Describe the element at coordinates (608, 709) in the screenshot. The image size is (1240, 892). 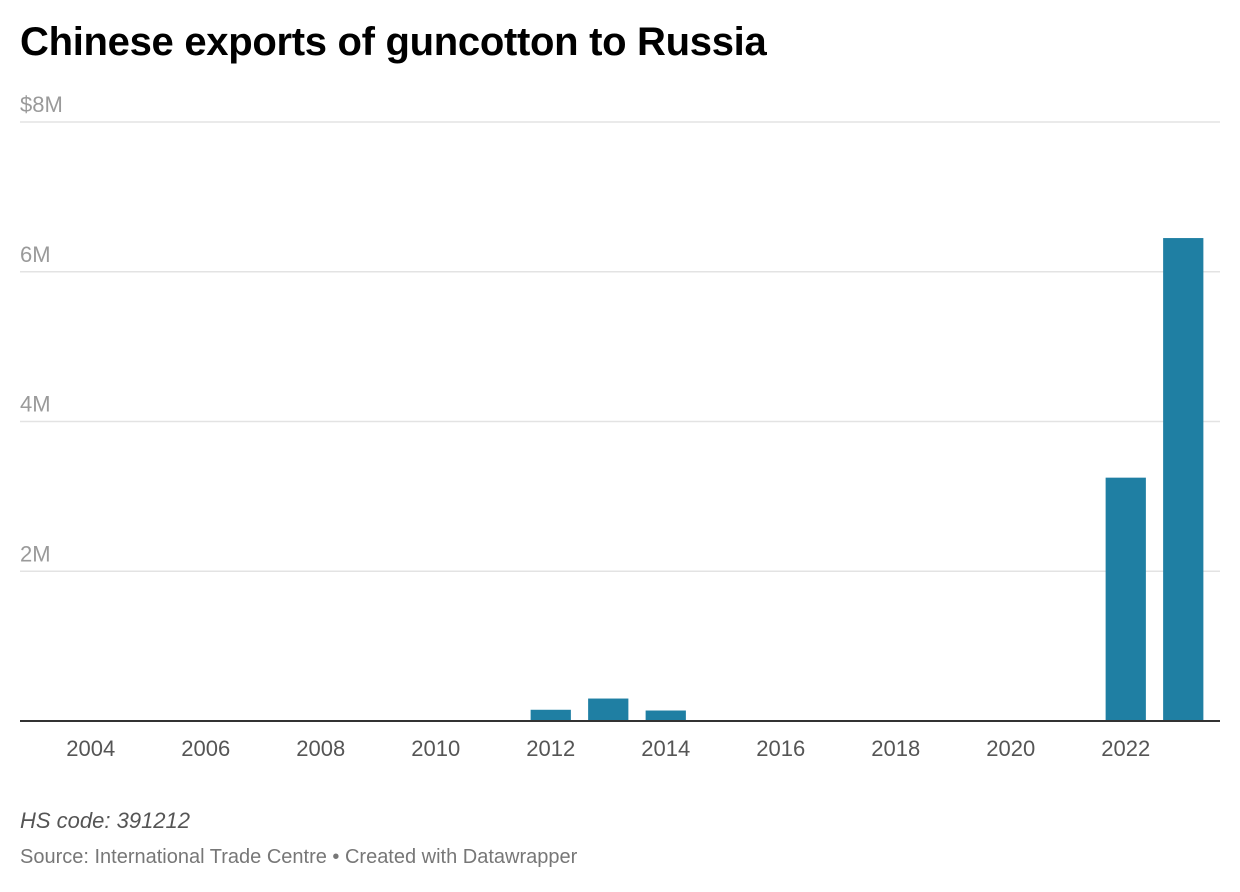
I see `bar-2013` at that location.